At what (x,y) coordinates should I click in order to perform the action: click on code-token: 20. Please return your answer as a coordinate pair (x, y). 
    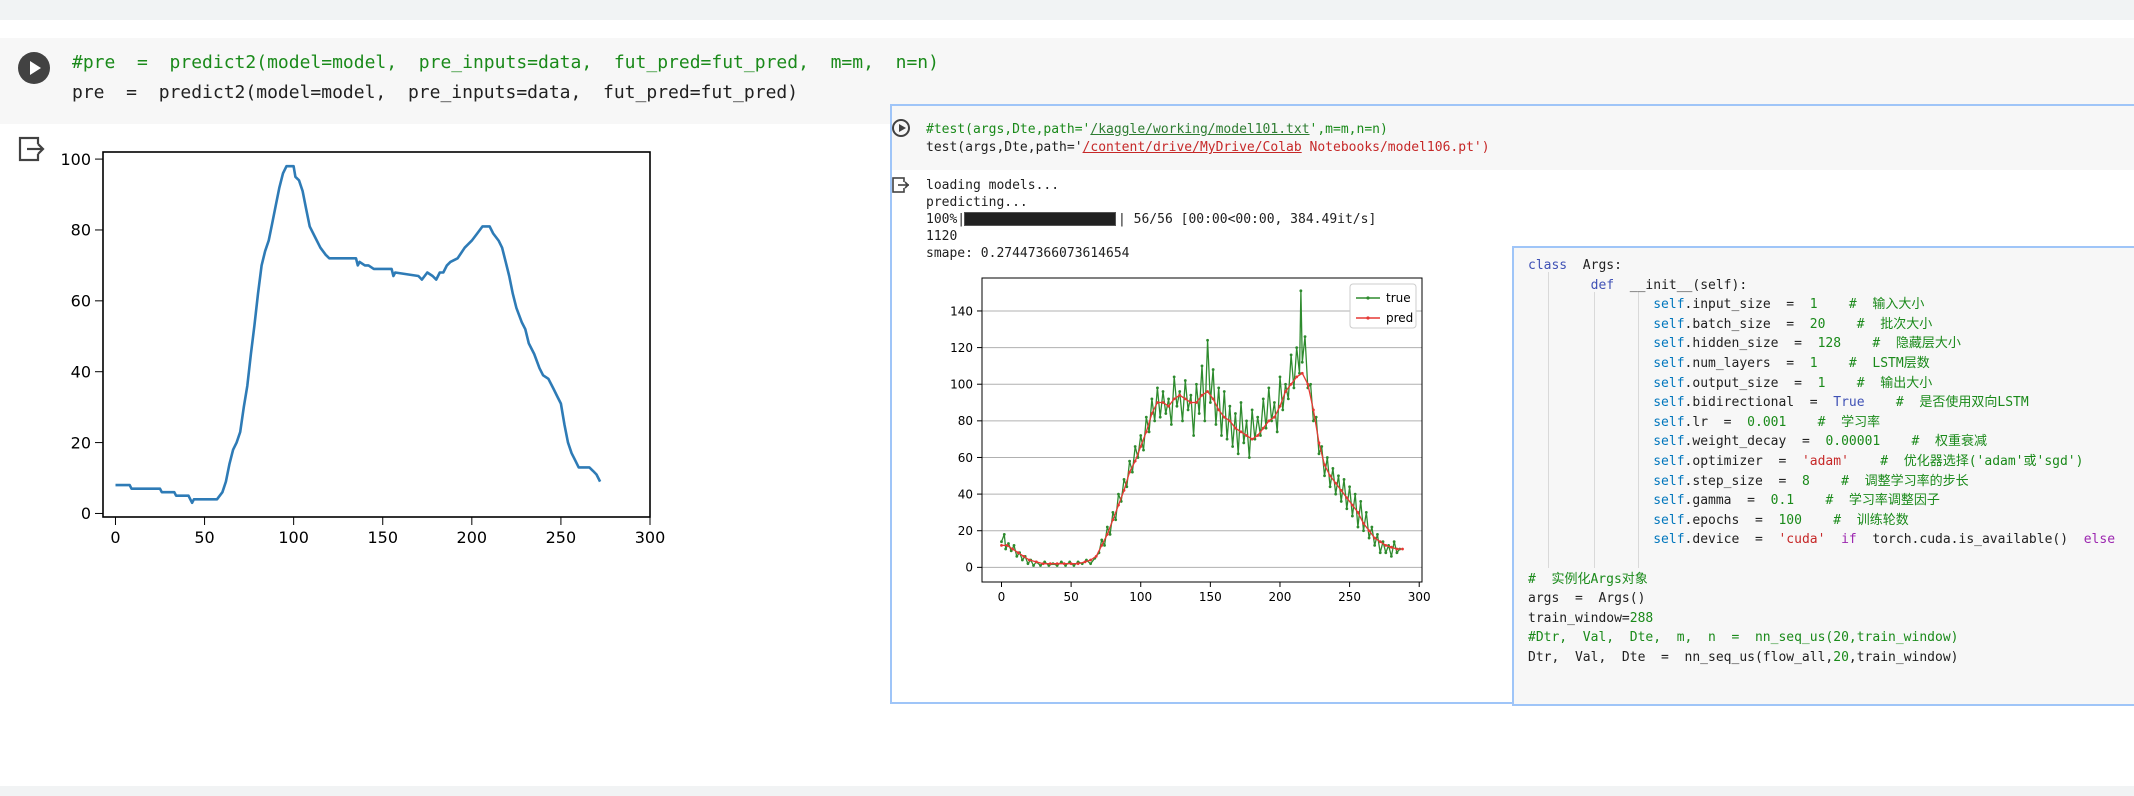
    Looking at the image, I should click on (1841, 657).